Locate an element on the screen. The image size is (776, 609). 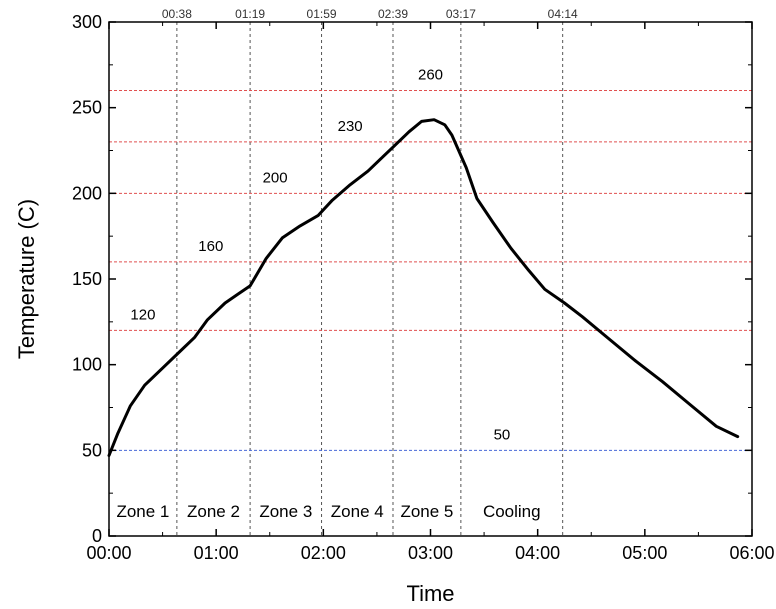
y-tick-label: 0 is located at coordinates (97, 536).